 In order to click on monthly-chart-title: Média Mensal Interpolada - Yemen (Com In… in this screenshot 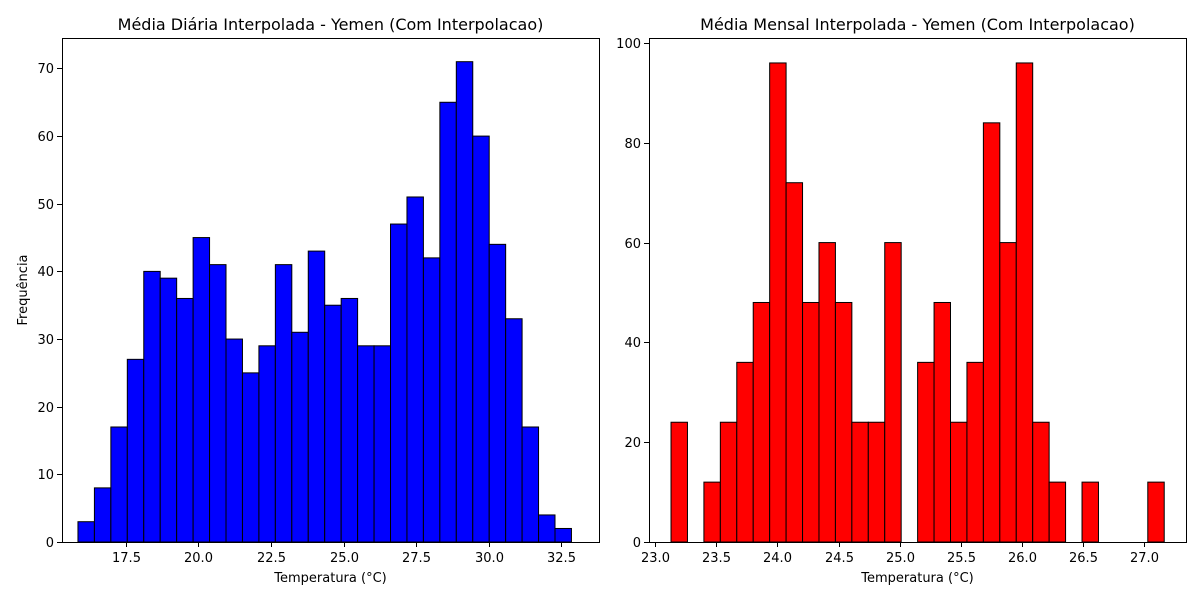, I will do `click(917, 24)`.